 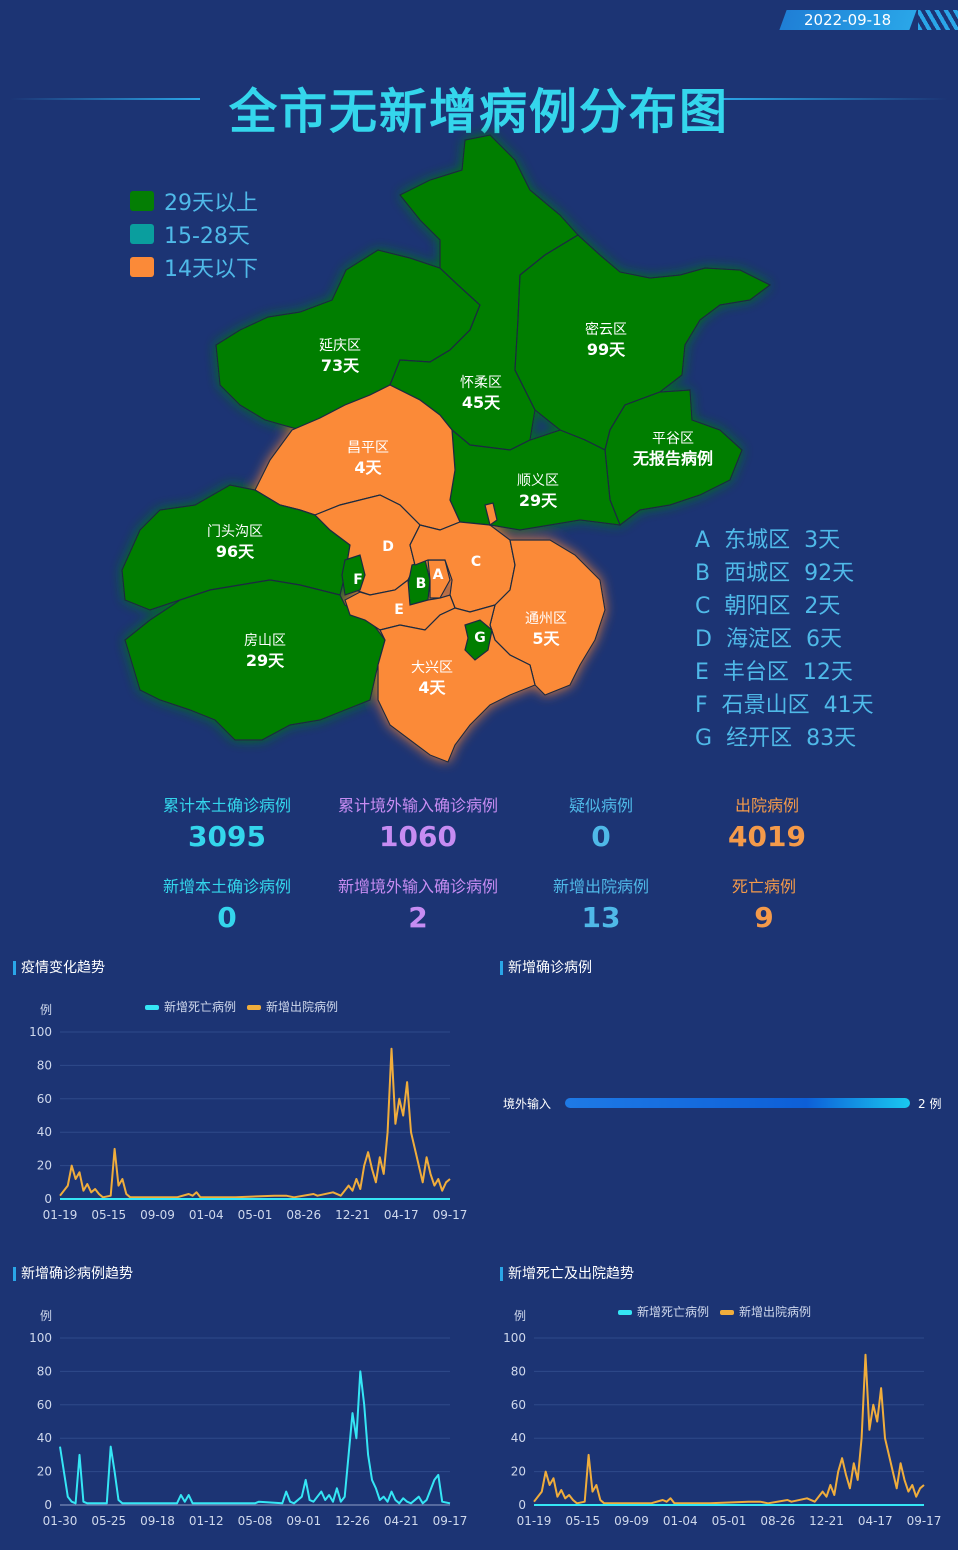 I want to click on district-name: 密云区, so click(x=606, y=330).